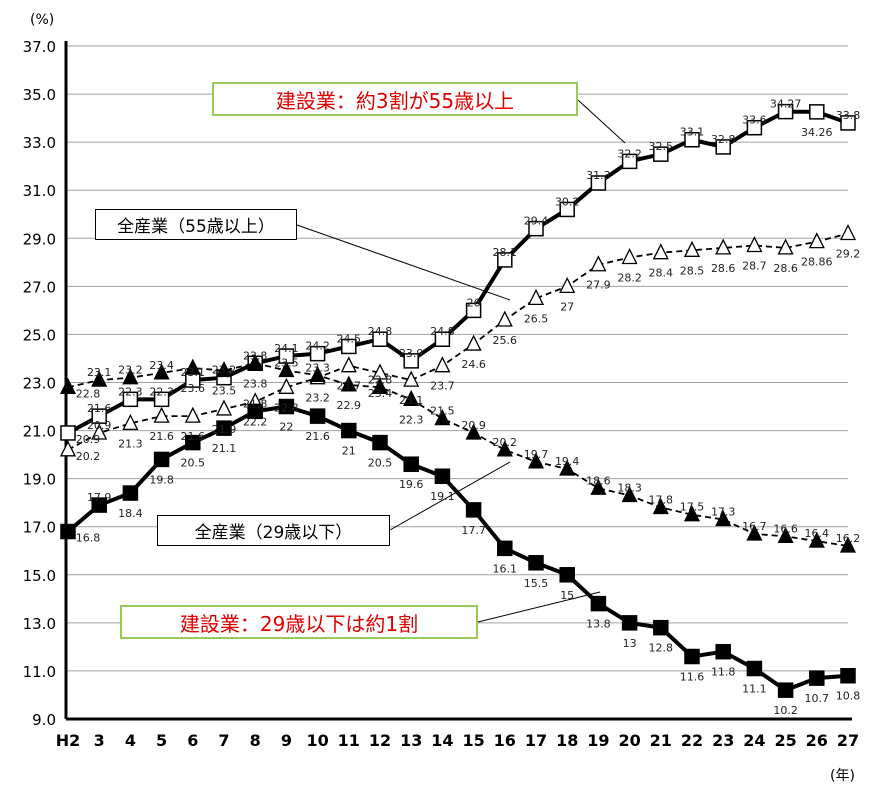 This screenshot has height=795, width=872. What do you see at coordinates (380, 740) in the screenshot?
I see `x-tick-label: 12` at bounding box center [380, 740].